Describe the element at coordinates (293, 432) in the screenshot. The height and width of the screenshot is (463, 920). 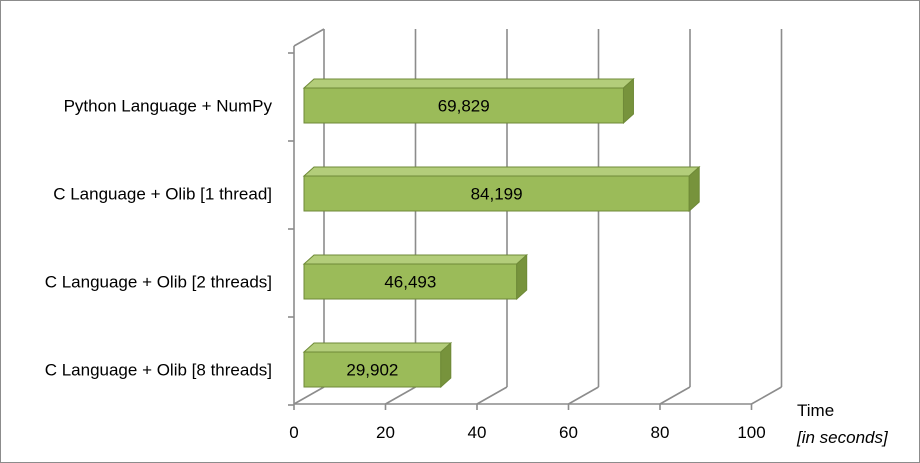
I see `x-tick-label: 0` at that location.